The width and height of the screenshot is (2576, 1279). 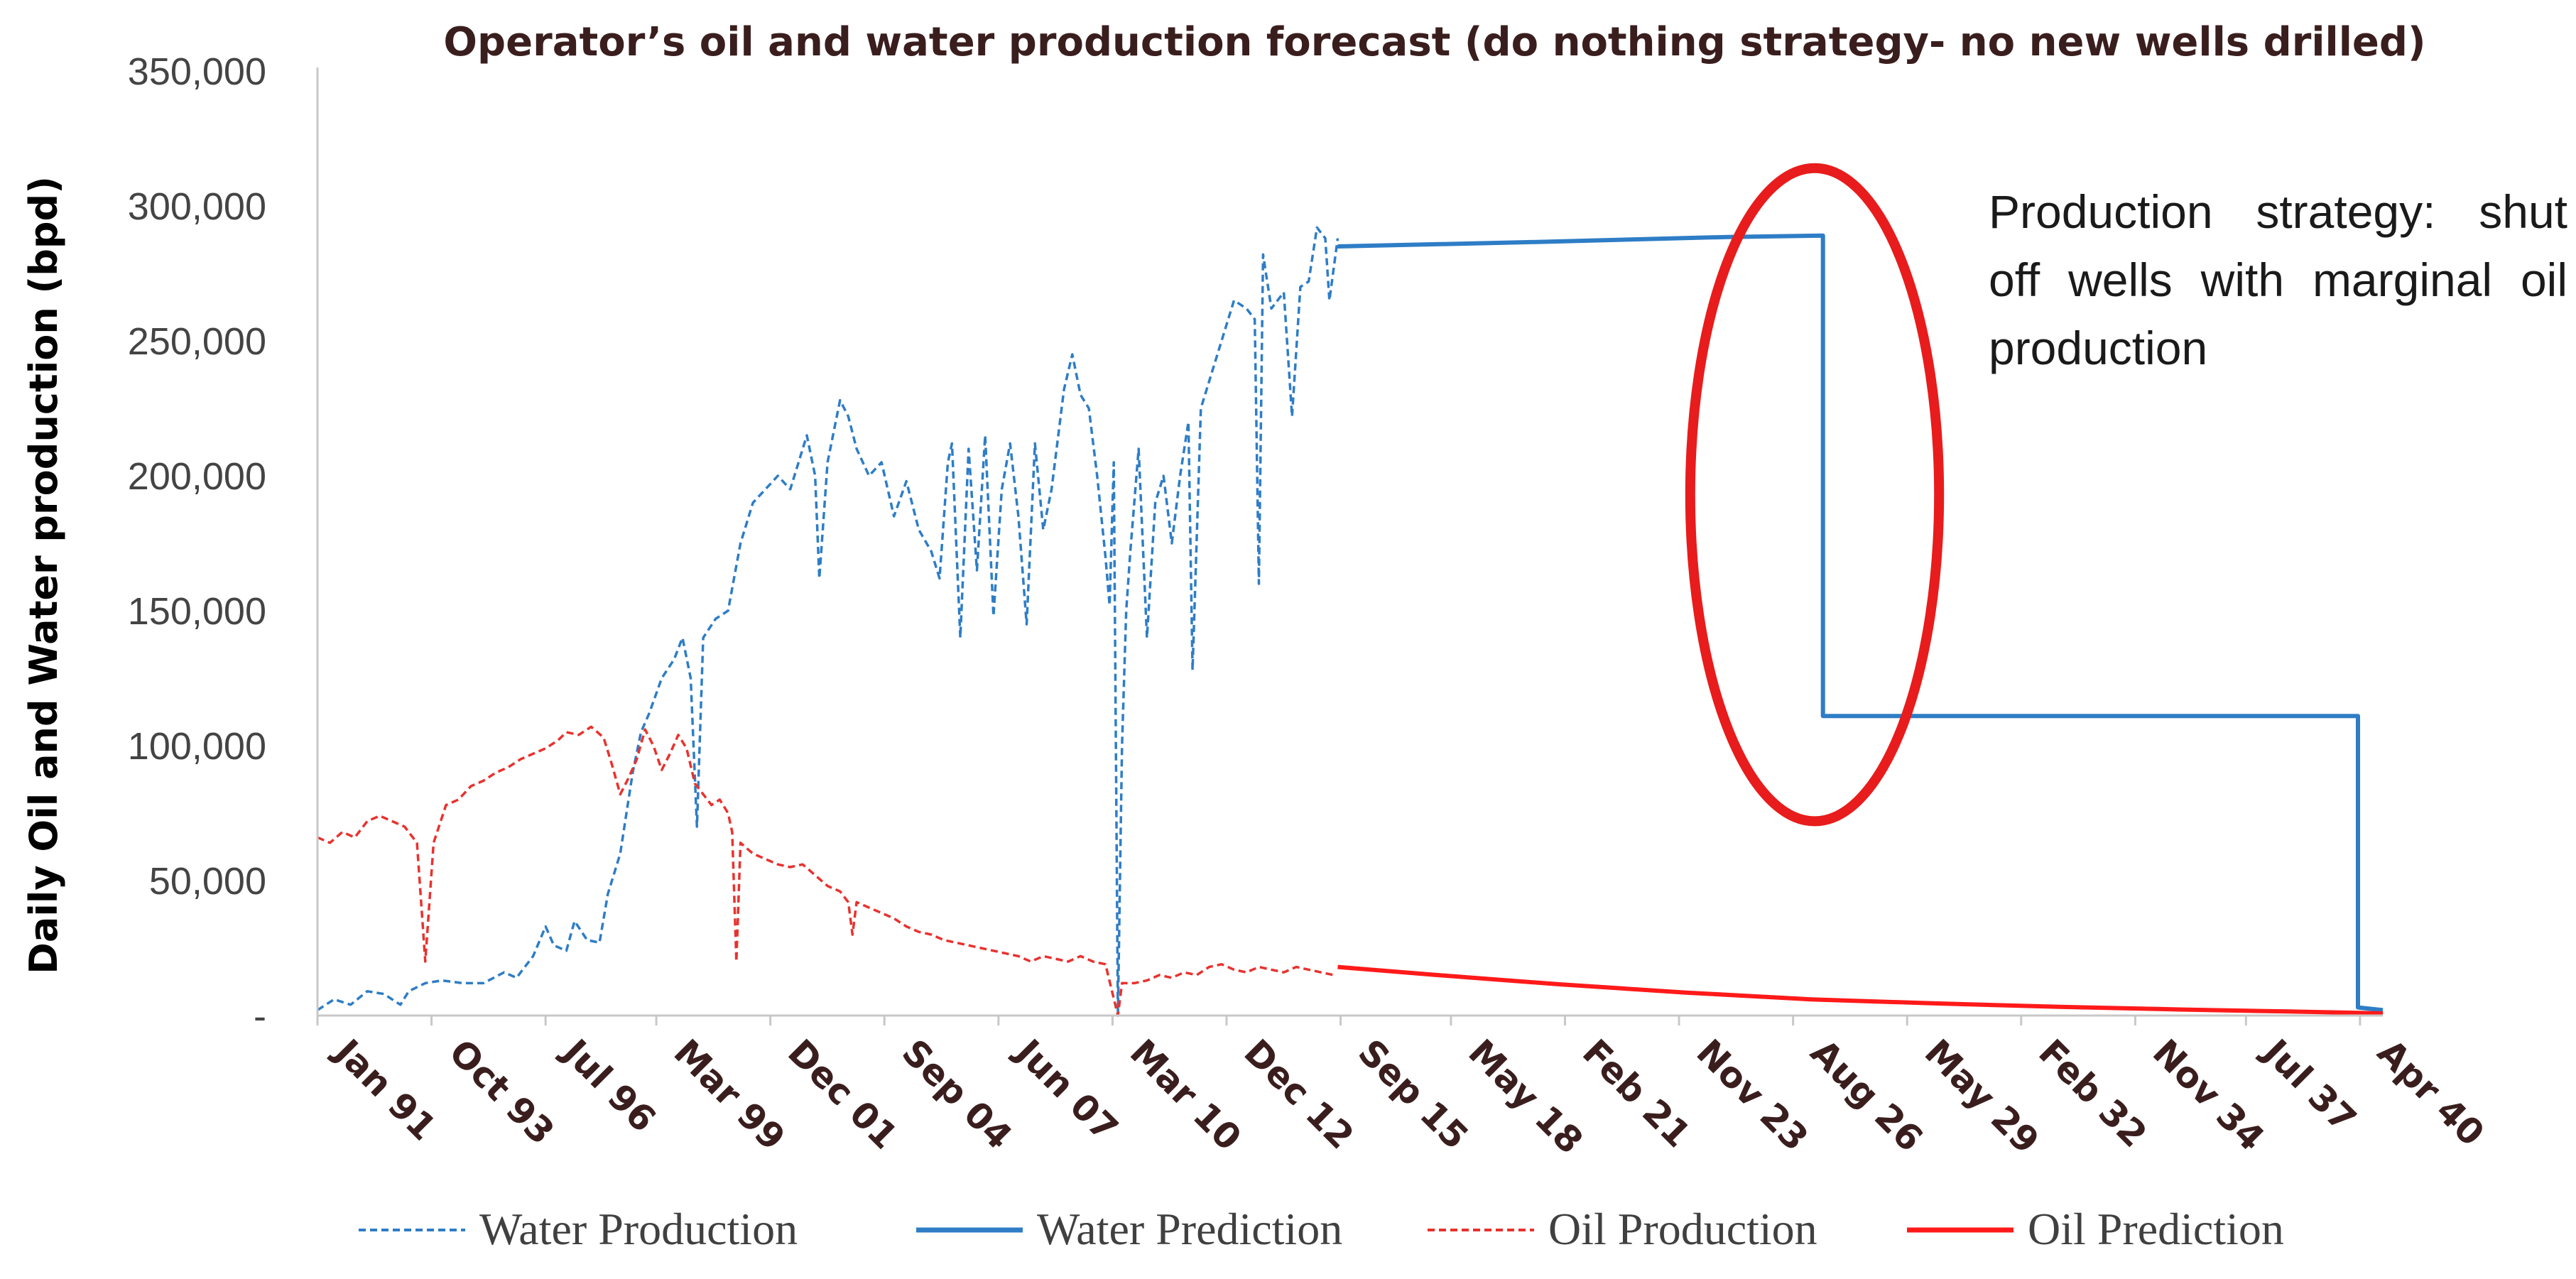 What do you see at coordinates (1185, 1094) in the screenshot?
I see `x-tick-label: Mar 10` at bounding box center [1185, 1094].